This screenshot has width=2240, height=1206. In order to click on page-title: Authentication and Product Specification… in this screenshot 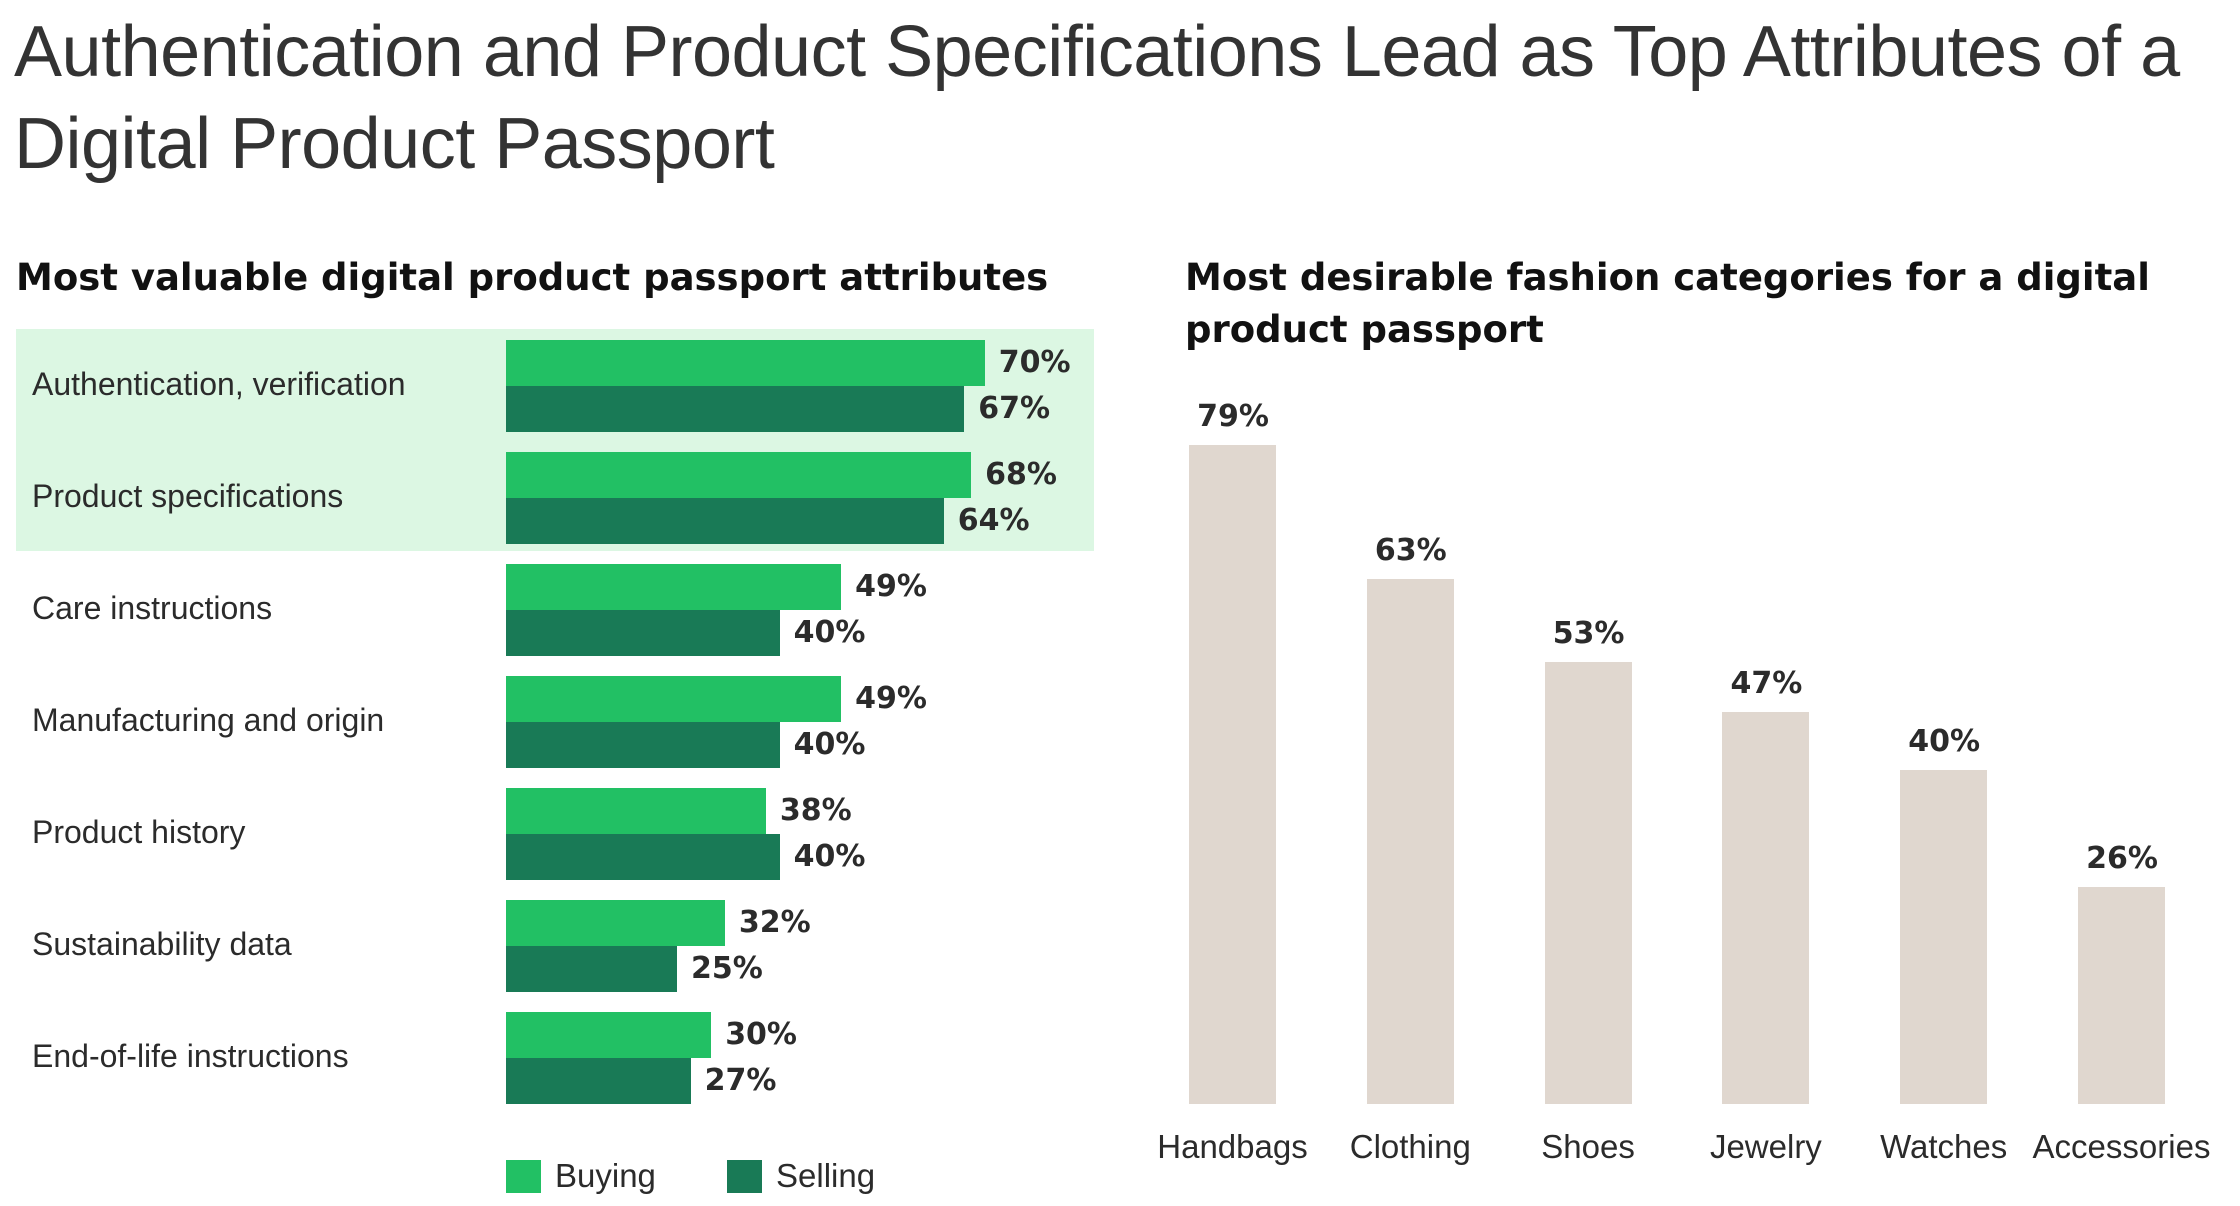, I will do `click(1097, 98)`.